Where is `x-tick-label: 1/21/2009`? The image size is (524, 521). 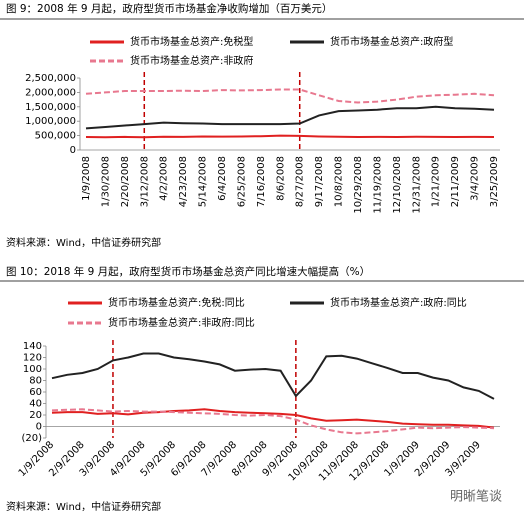 x-tick-label: 1/21/2009 is located at coordinates (436, 181).